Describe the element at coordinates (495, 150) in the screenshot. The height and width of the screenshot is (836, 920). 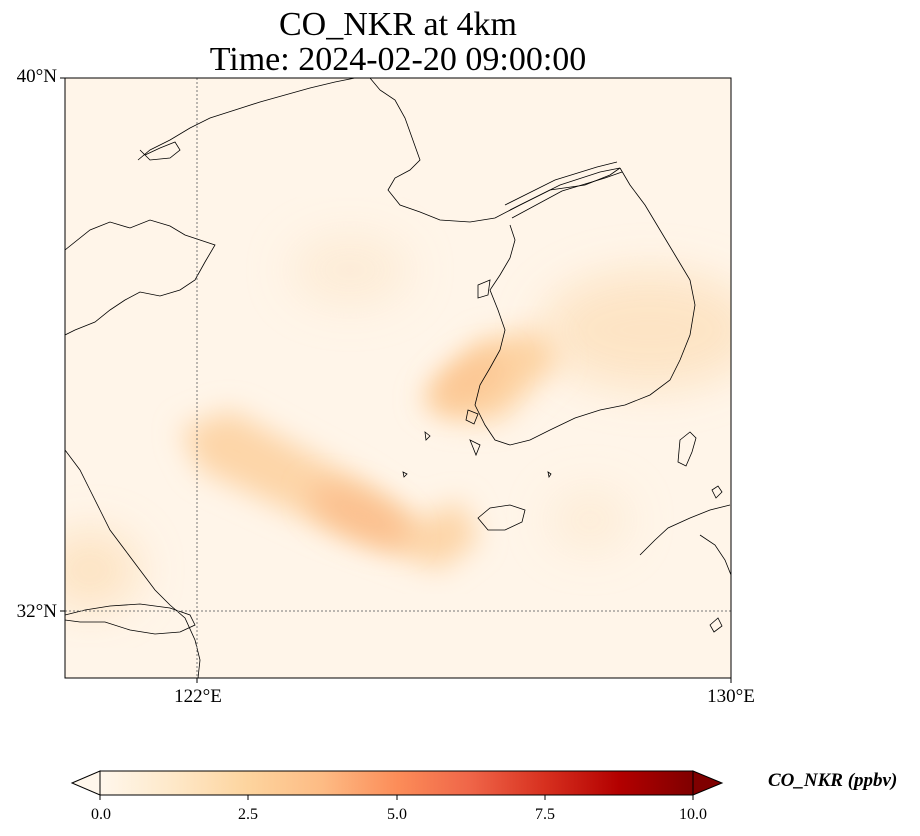
I see `coast-liaodong` at that location.